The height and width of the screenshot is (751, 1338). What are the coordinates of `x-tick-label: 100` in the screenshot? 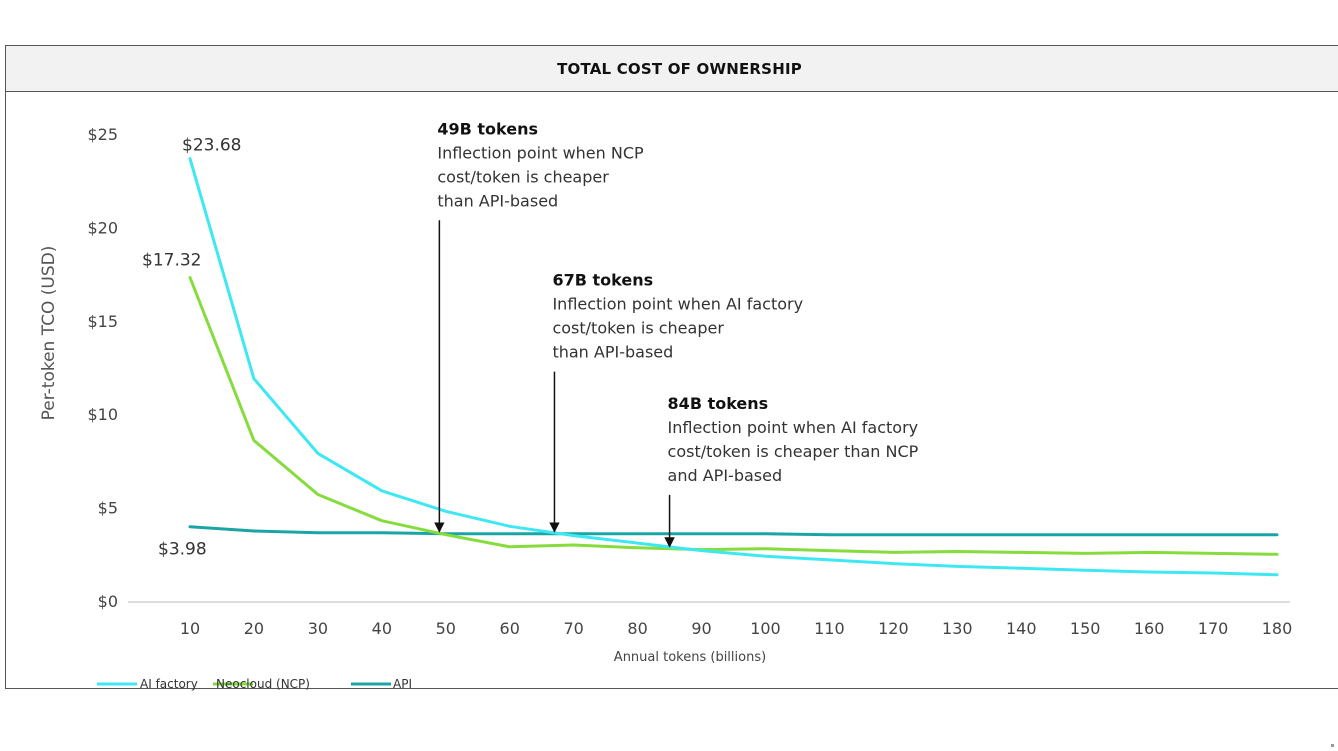 It's located at (765, 628).